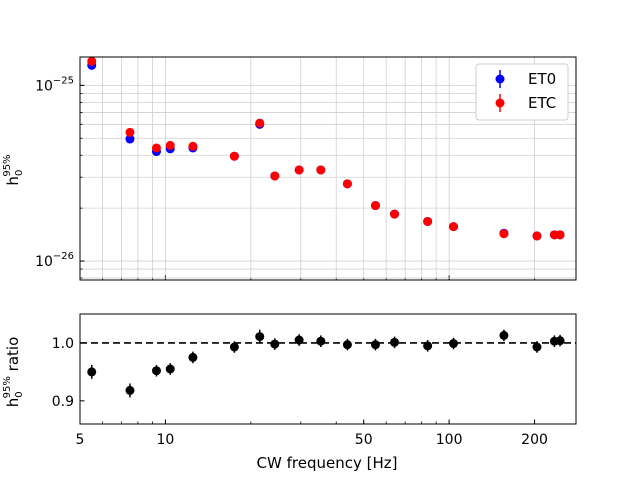 This screenshot has height=480, width=640. What do you see at coordinates (449, 440) in the screenshot?
I see `bottom-x-tick-label: 100` at bounding box center [449, 440].